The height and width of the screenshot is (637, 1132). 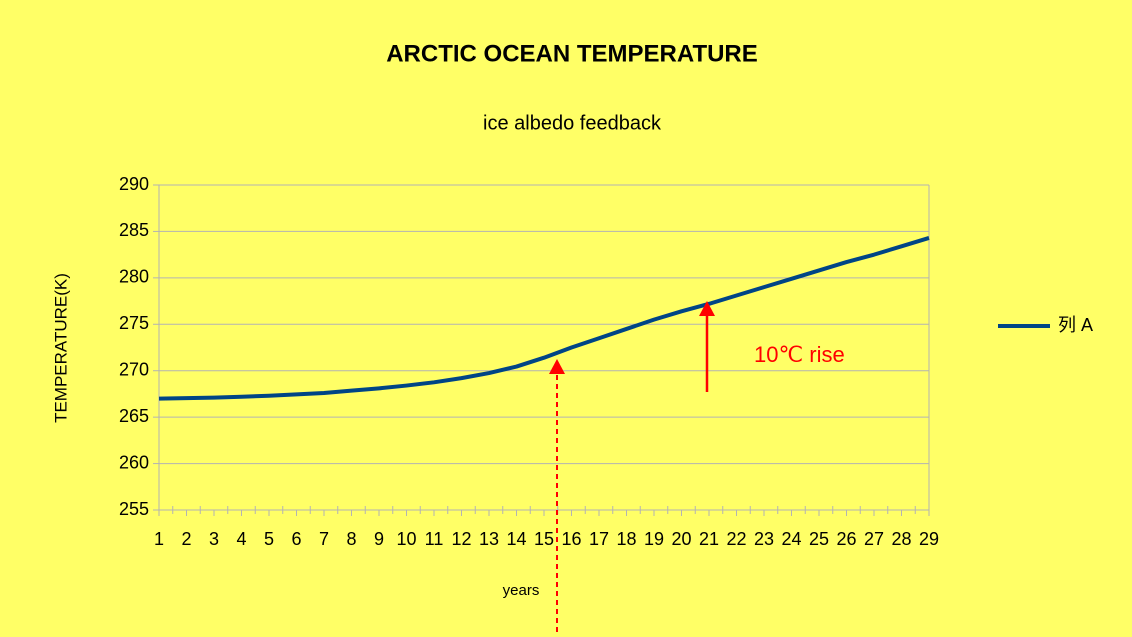 What do you see at coordinates (736, 539) in the screenshot?
I see `x-tick-label: 22` at bounding box center [736, 539].